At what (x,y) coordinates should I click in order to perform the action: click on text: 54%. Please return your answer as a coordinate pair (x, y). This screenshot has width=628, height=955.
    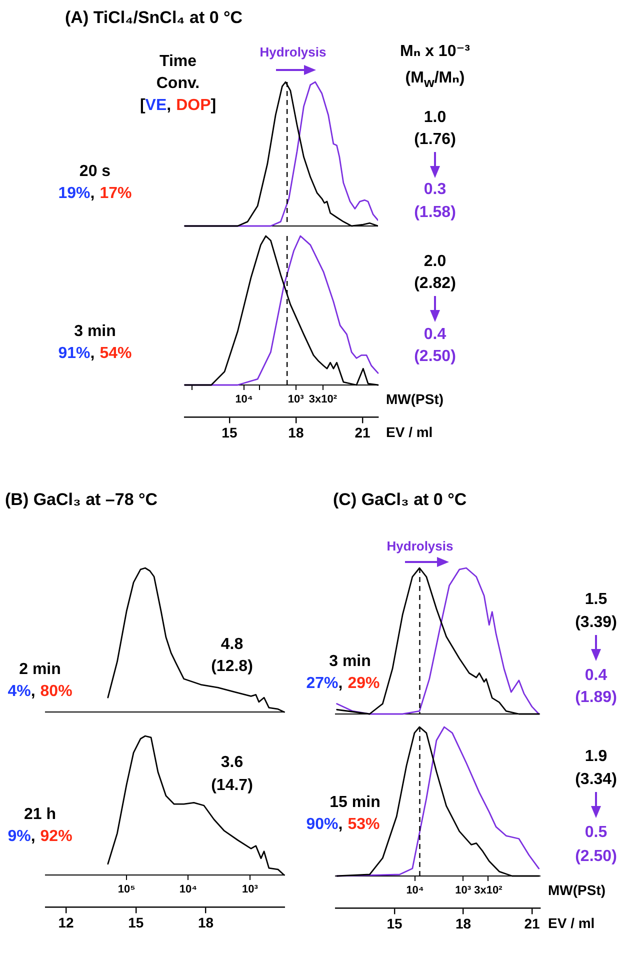
    Looking at the image, I should click on (116, 353).